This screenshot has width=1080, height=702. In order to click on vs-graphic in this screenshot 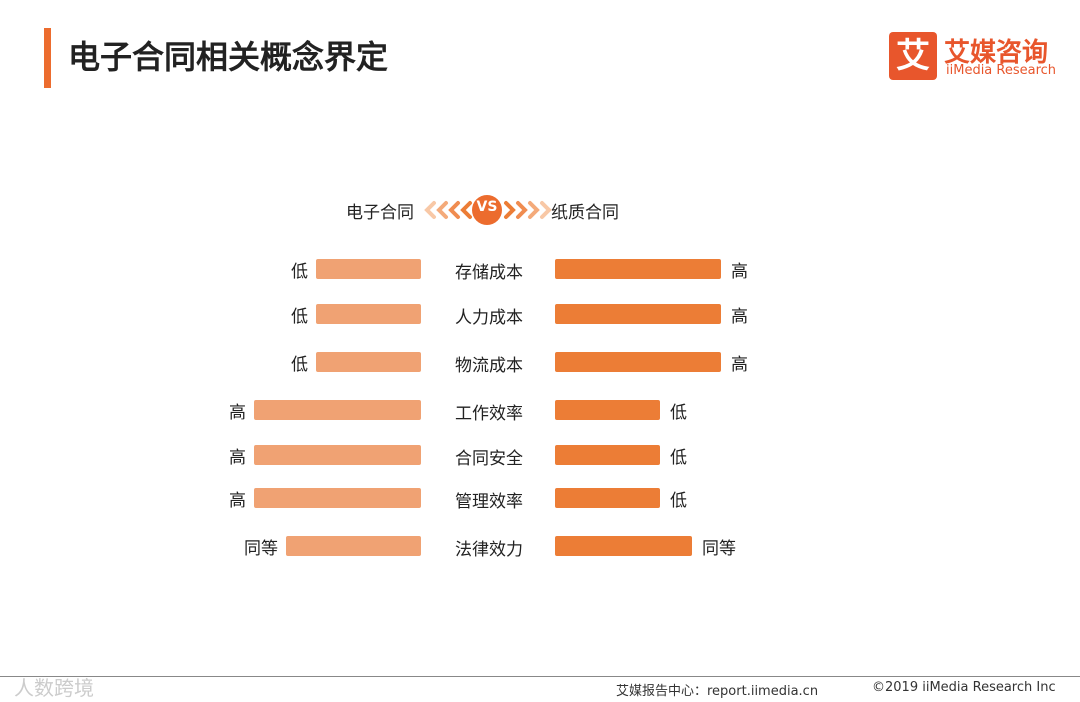, I will do `click(488, 210)`.